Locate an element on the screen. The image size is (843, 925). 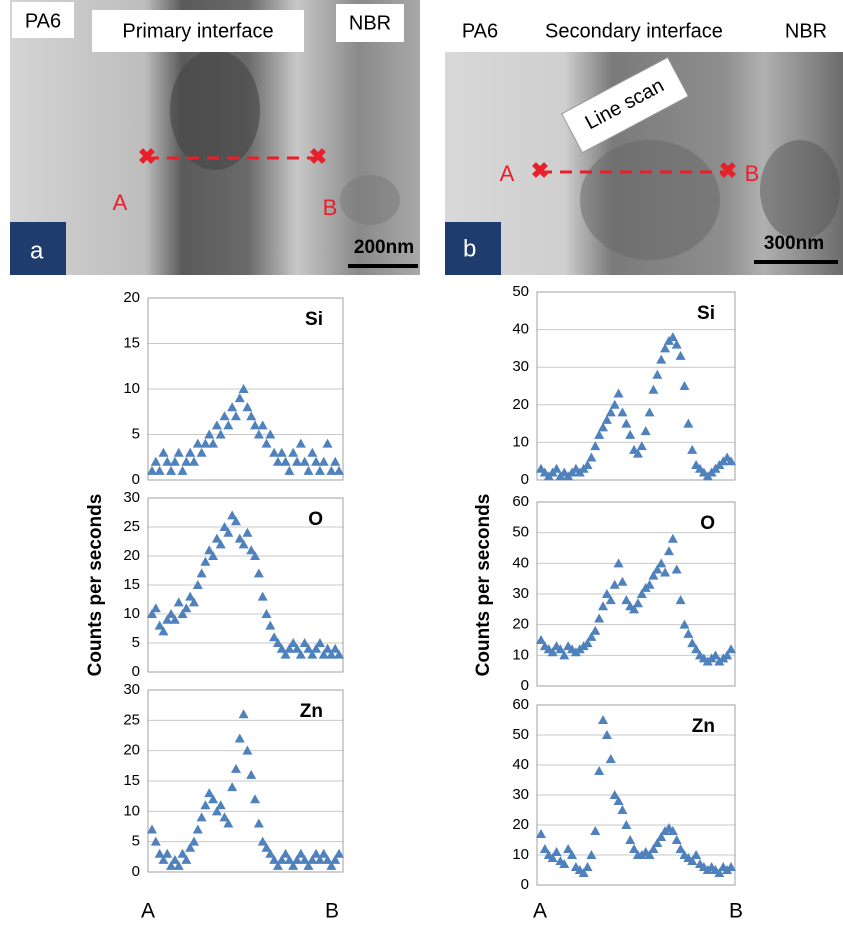
x-end-label: A is located at coordinates (148, 911).